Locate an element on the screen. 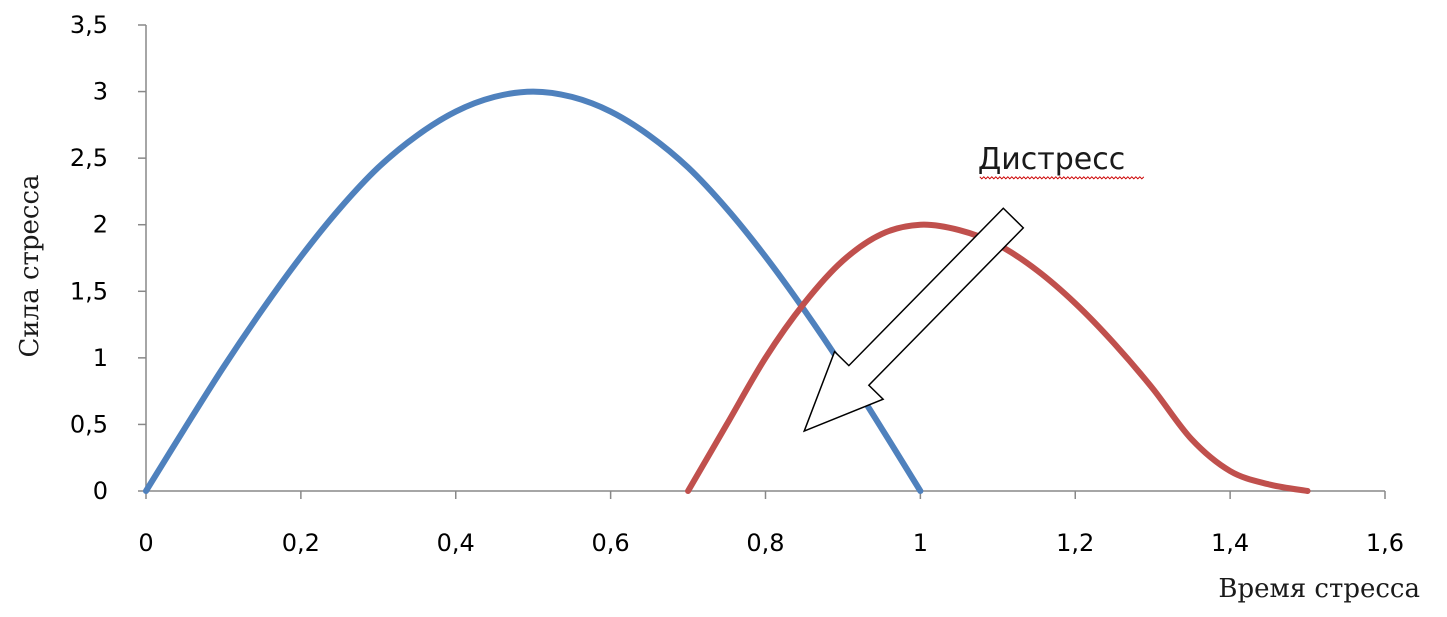 Image resolution: width=1447 pixels, height=617 pixels. y-tick-label: 2 is located at coordinates (100, 225).